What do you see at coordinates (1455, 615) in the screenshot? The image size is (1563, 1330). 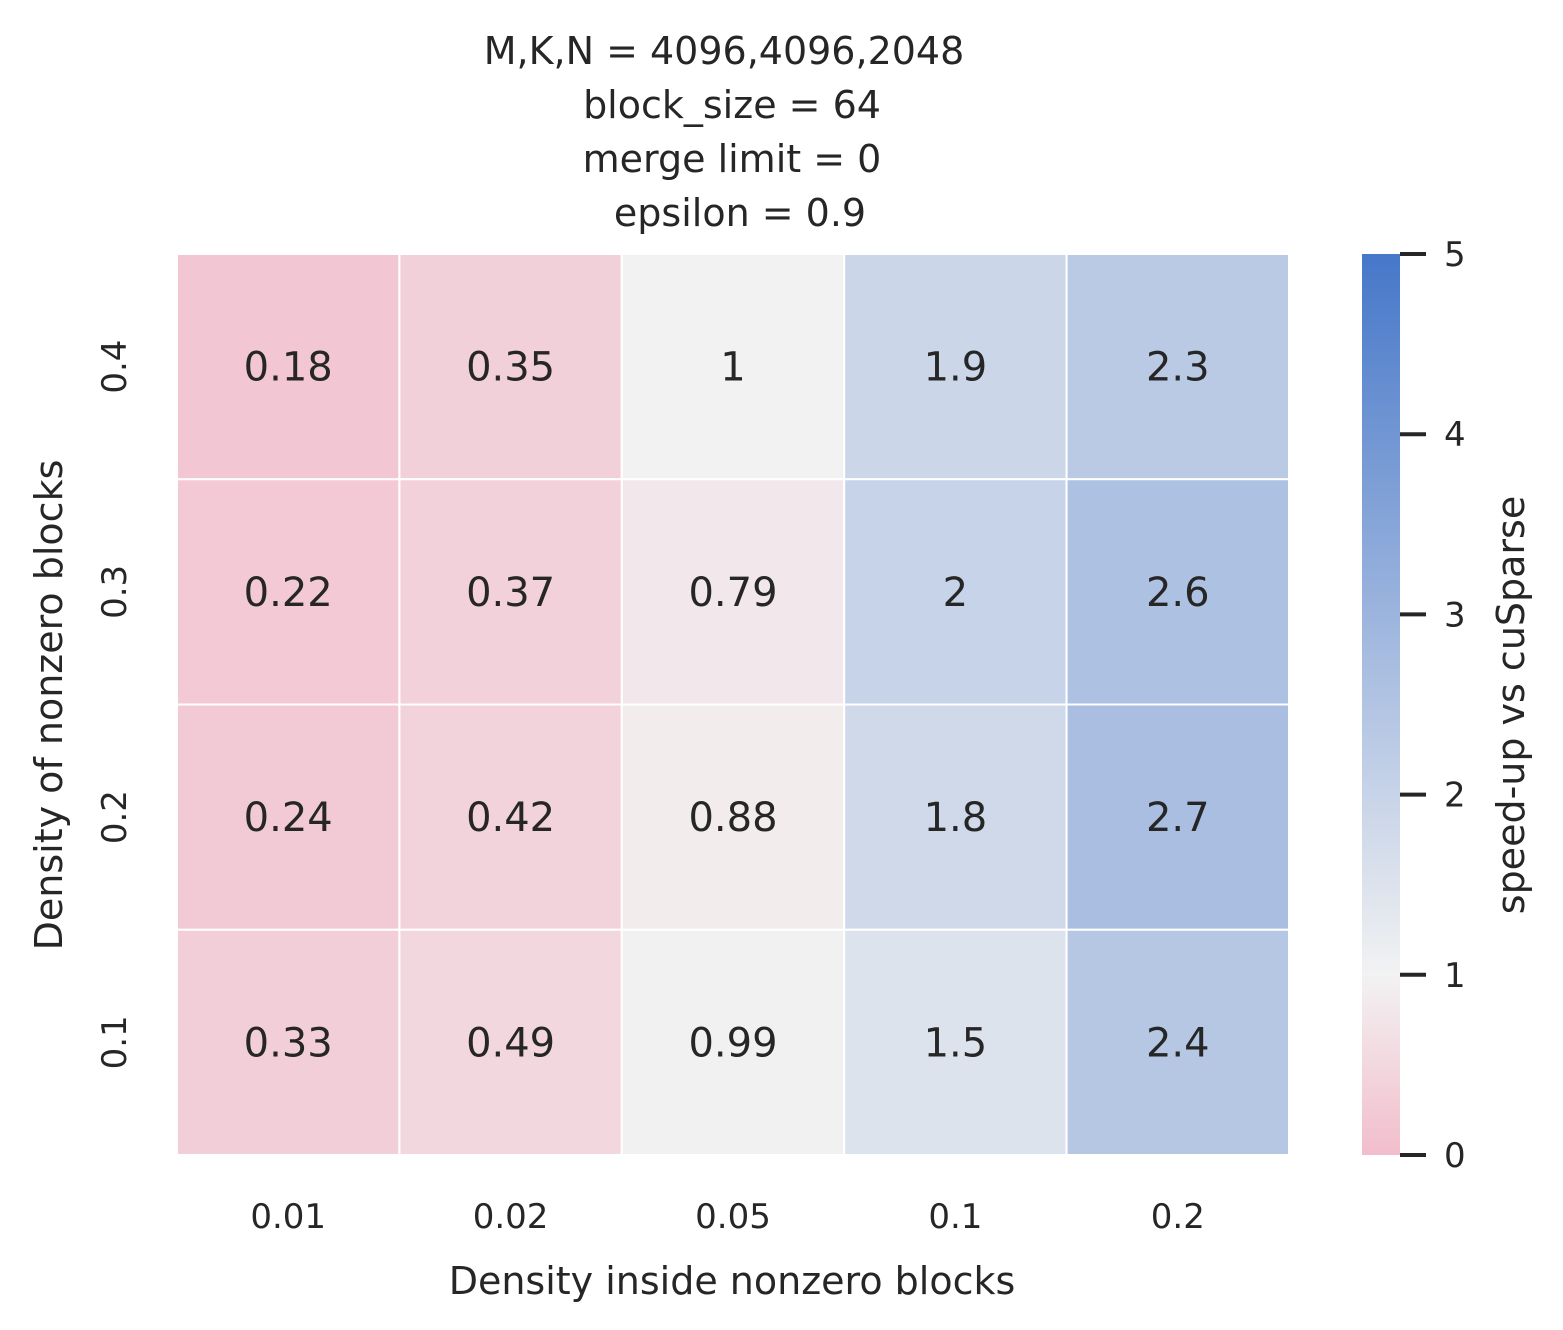 I see `colorbar-tick-label: 3` at bounding box center [1455, 615].